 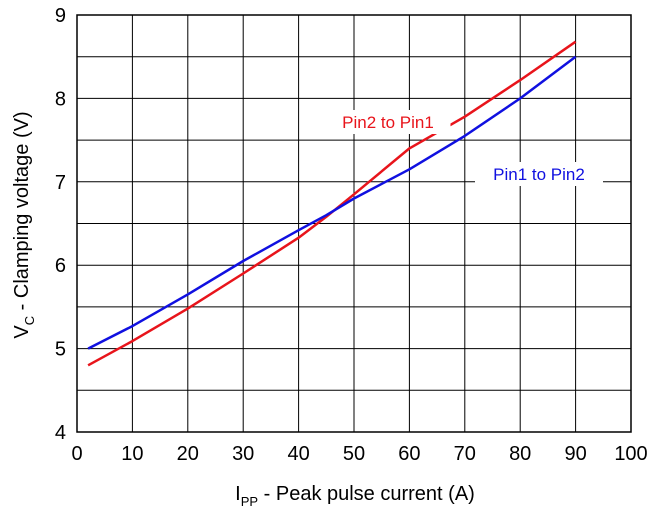 I want to click on y-tick-label: 8, so click(x=60, y=99).